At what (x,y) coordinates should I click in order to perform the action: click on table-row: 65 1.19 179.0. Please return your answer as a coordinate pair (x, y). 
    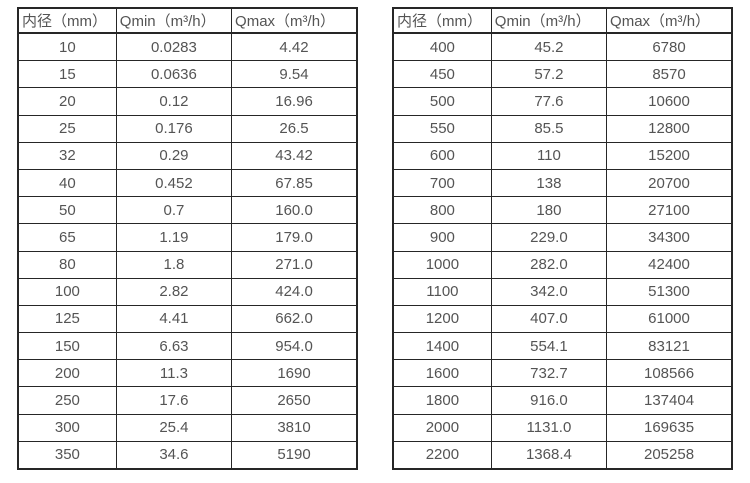
    Looking at the image, I should click on (187, 237).